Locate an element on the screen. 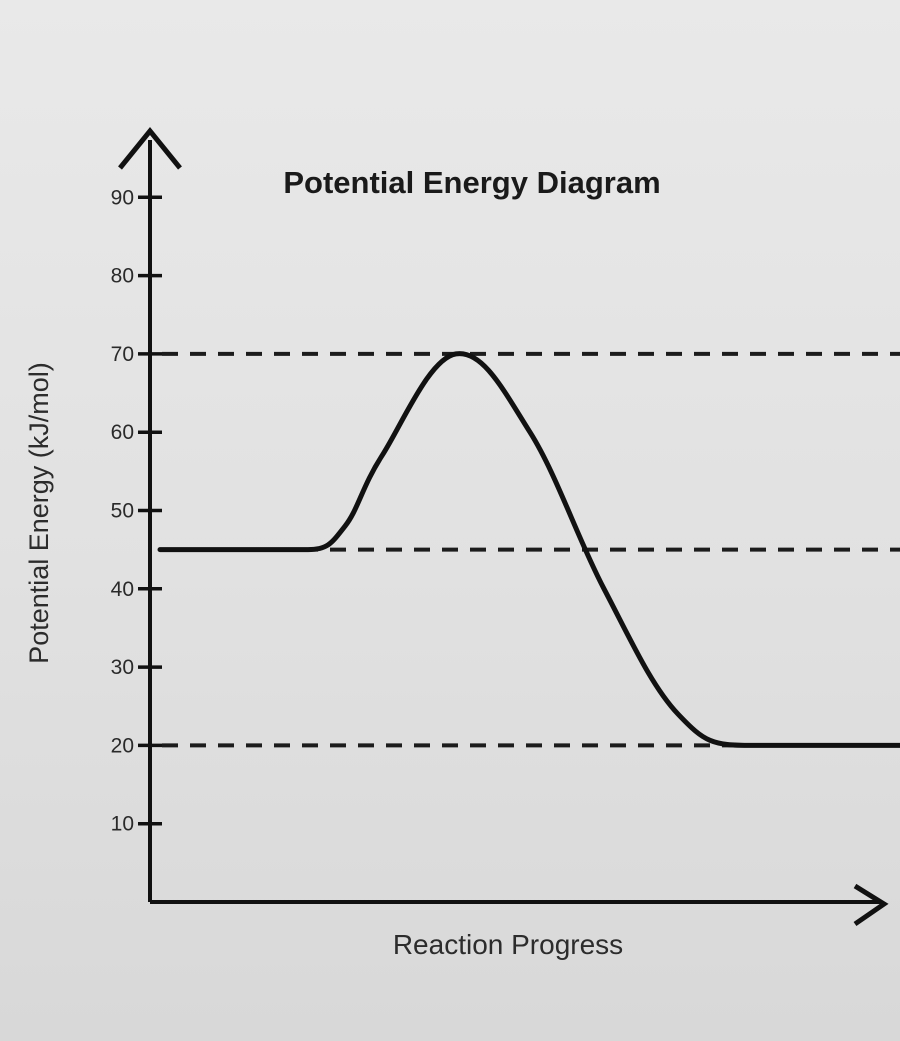  y-tick-label-60: 60 is located at coordinates (122, 432).